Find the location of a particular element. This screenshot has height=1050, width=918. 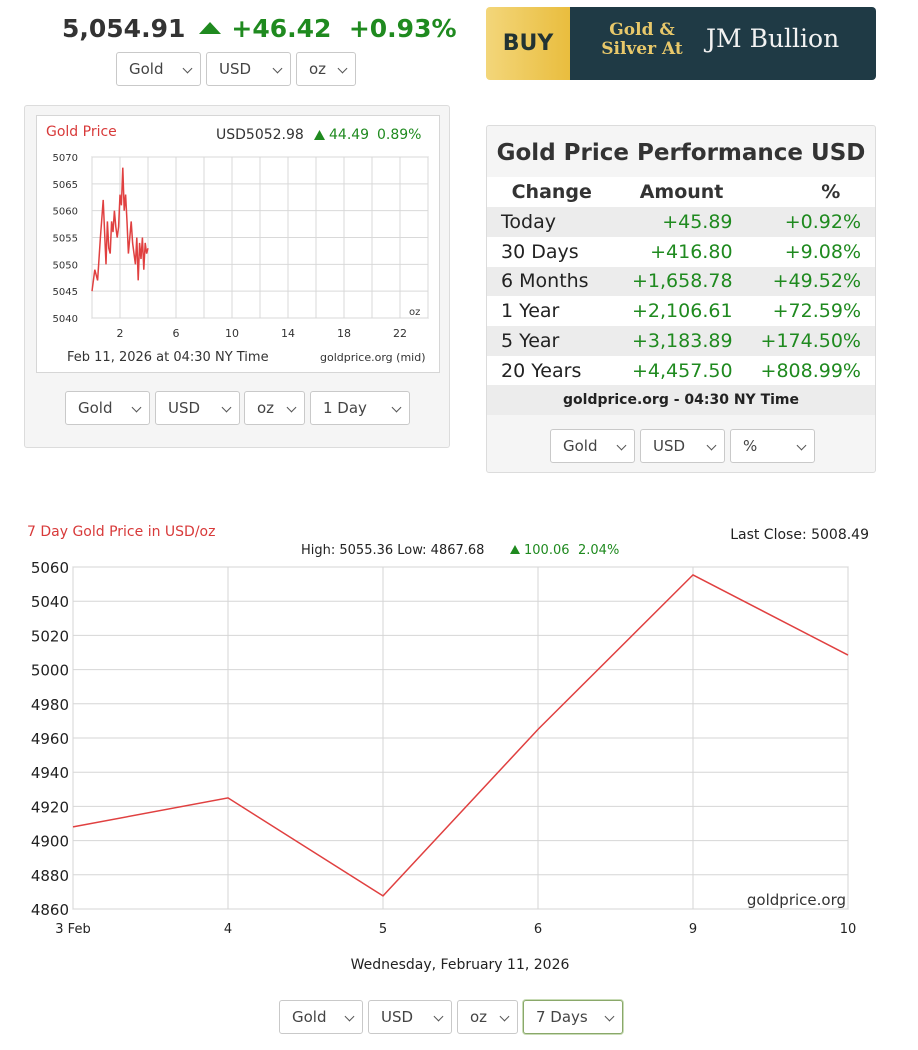

small-chart-y-tick-label: 5055 is located at coordinates (65, 239).